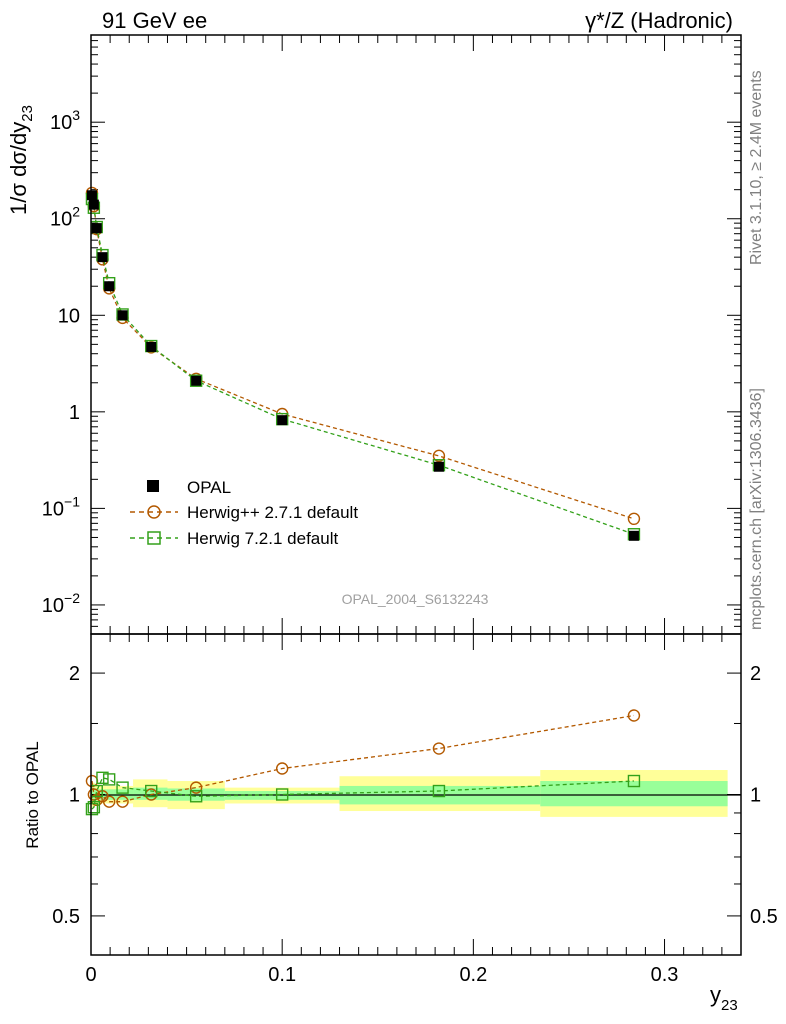 This screenshot has width=786, height=1024. I want to click on x-axis-label-text: y, so click(715, 994).